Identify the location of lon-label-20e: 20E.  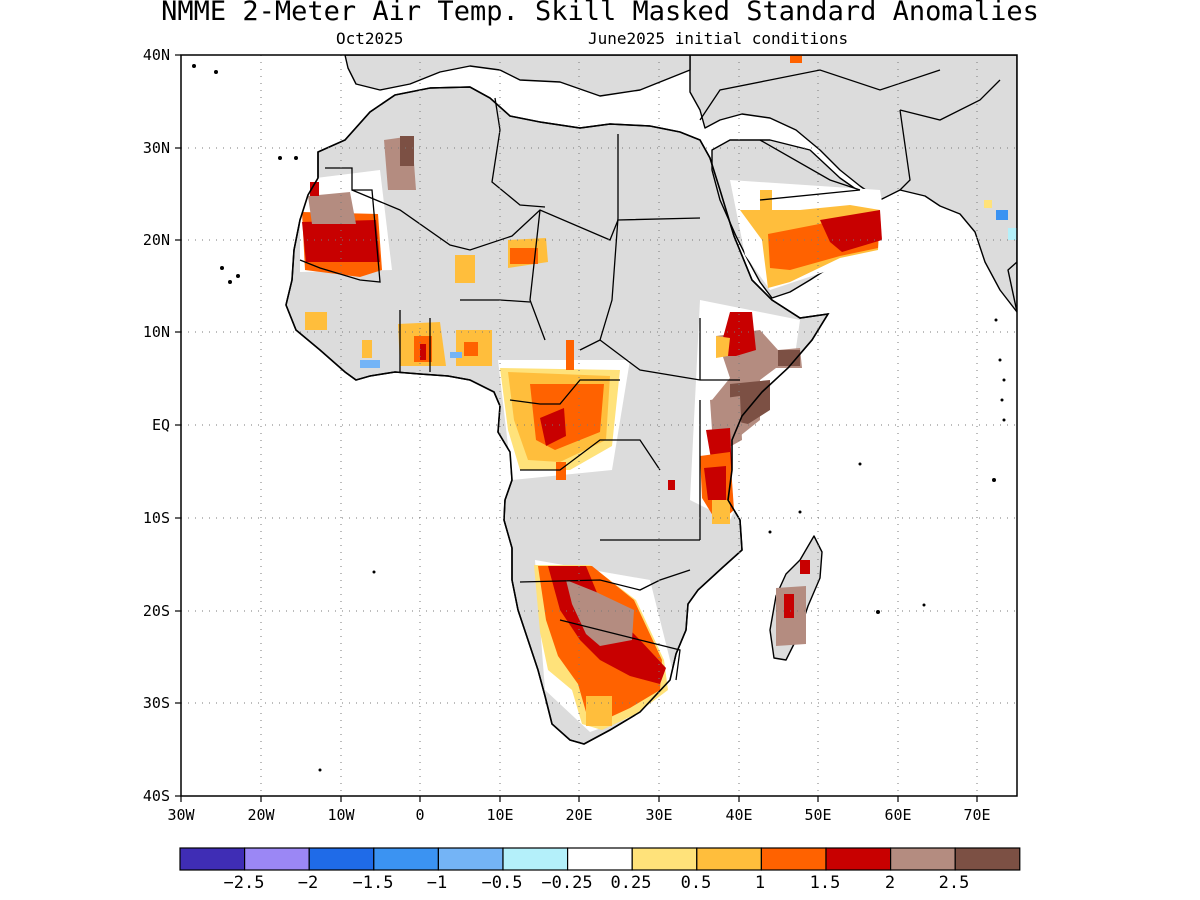
(578, 815).